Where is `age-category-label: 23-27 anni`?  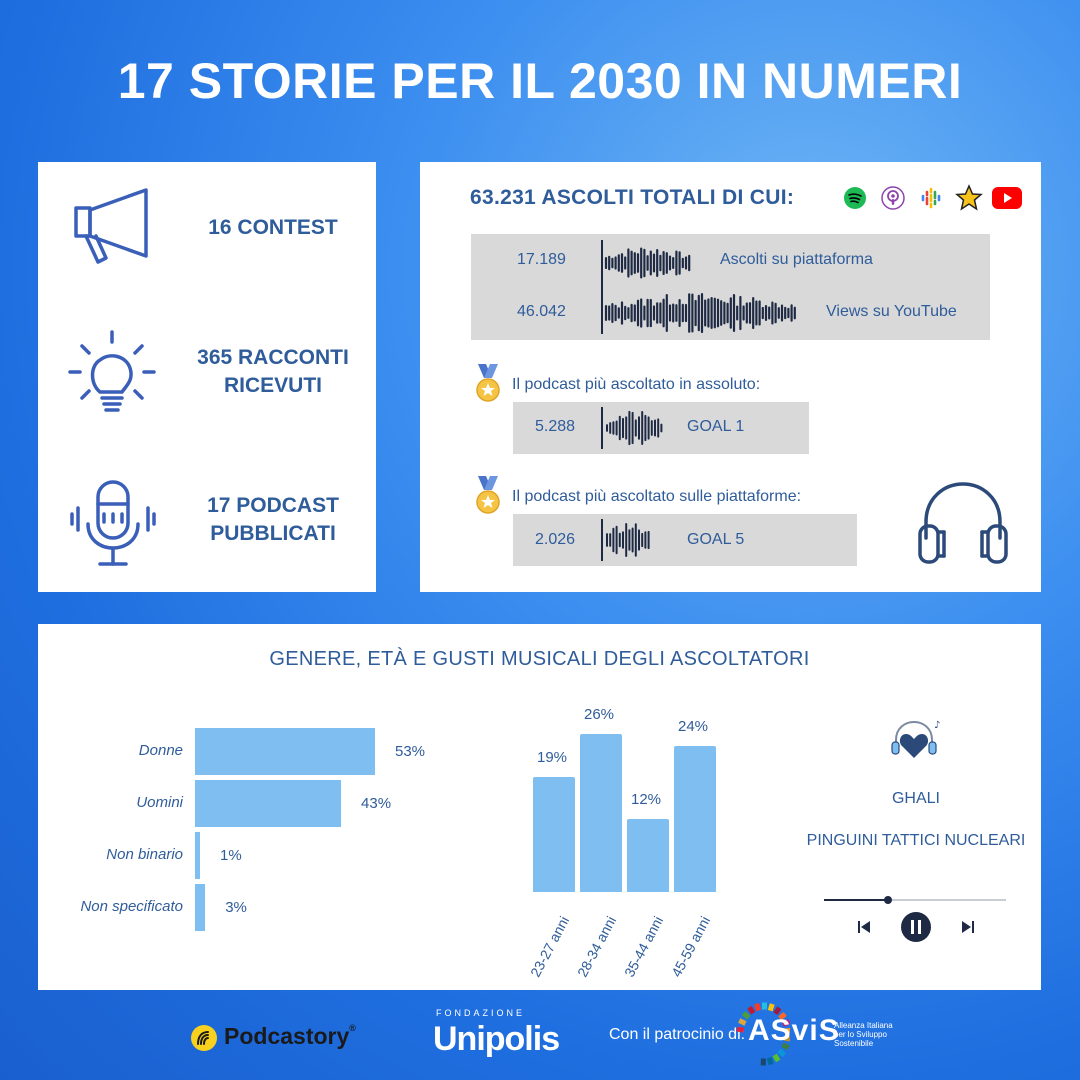
age-category-label: 23-27 anni is located at coordinates (550, 946).